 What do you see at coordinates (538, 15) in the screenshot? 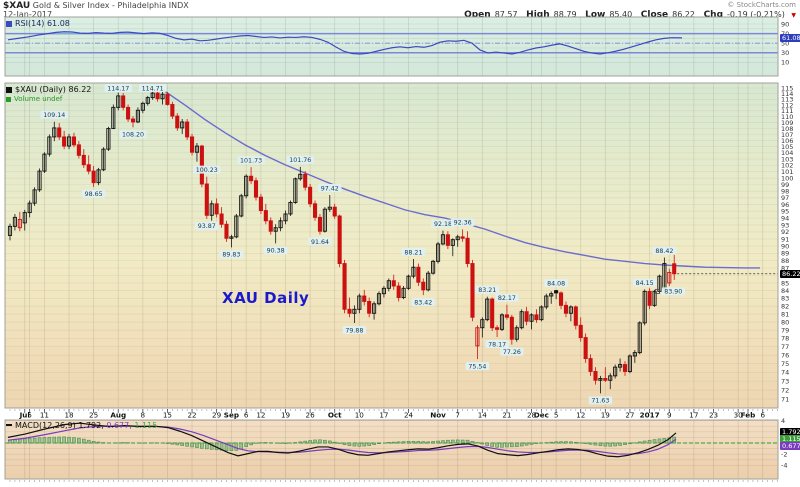
I see `high-label: High` at bounding box center [538, 15].